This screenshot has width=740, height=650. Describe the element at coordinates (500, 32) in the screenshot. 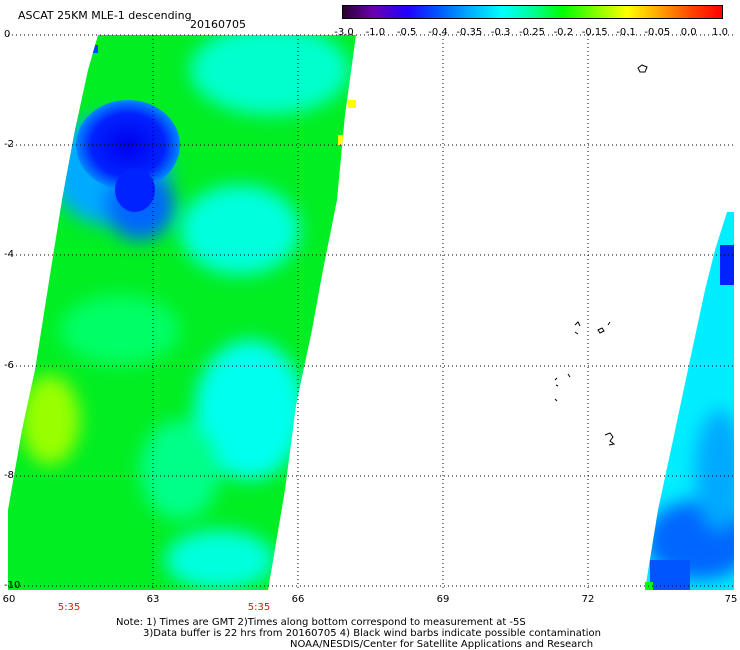

I see `colorbar-tick-label: -0.3` at that location.